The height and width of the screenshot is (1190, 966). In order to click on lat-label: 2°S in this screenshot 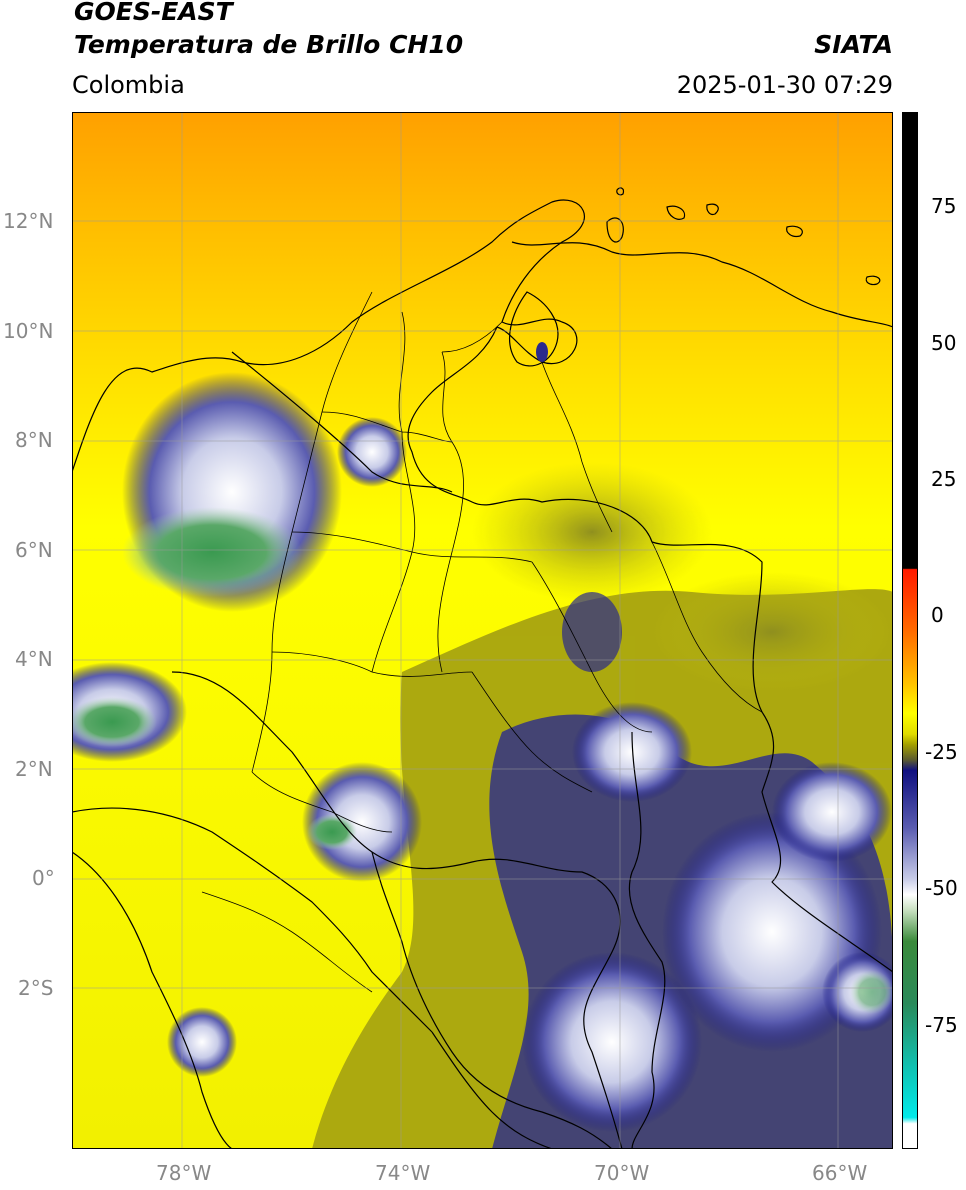, I will do `click(36, 988)`.